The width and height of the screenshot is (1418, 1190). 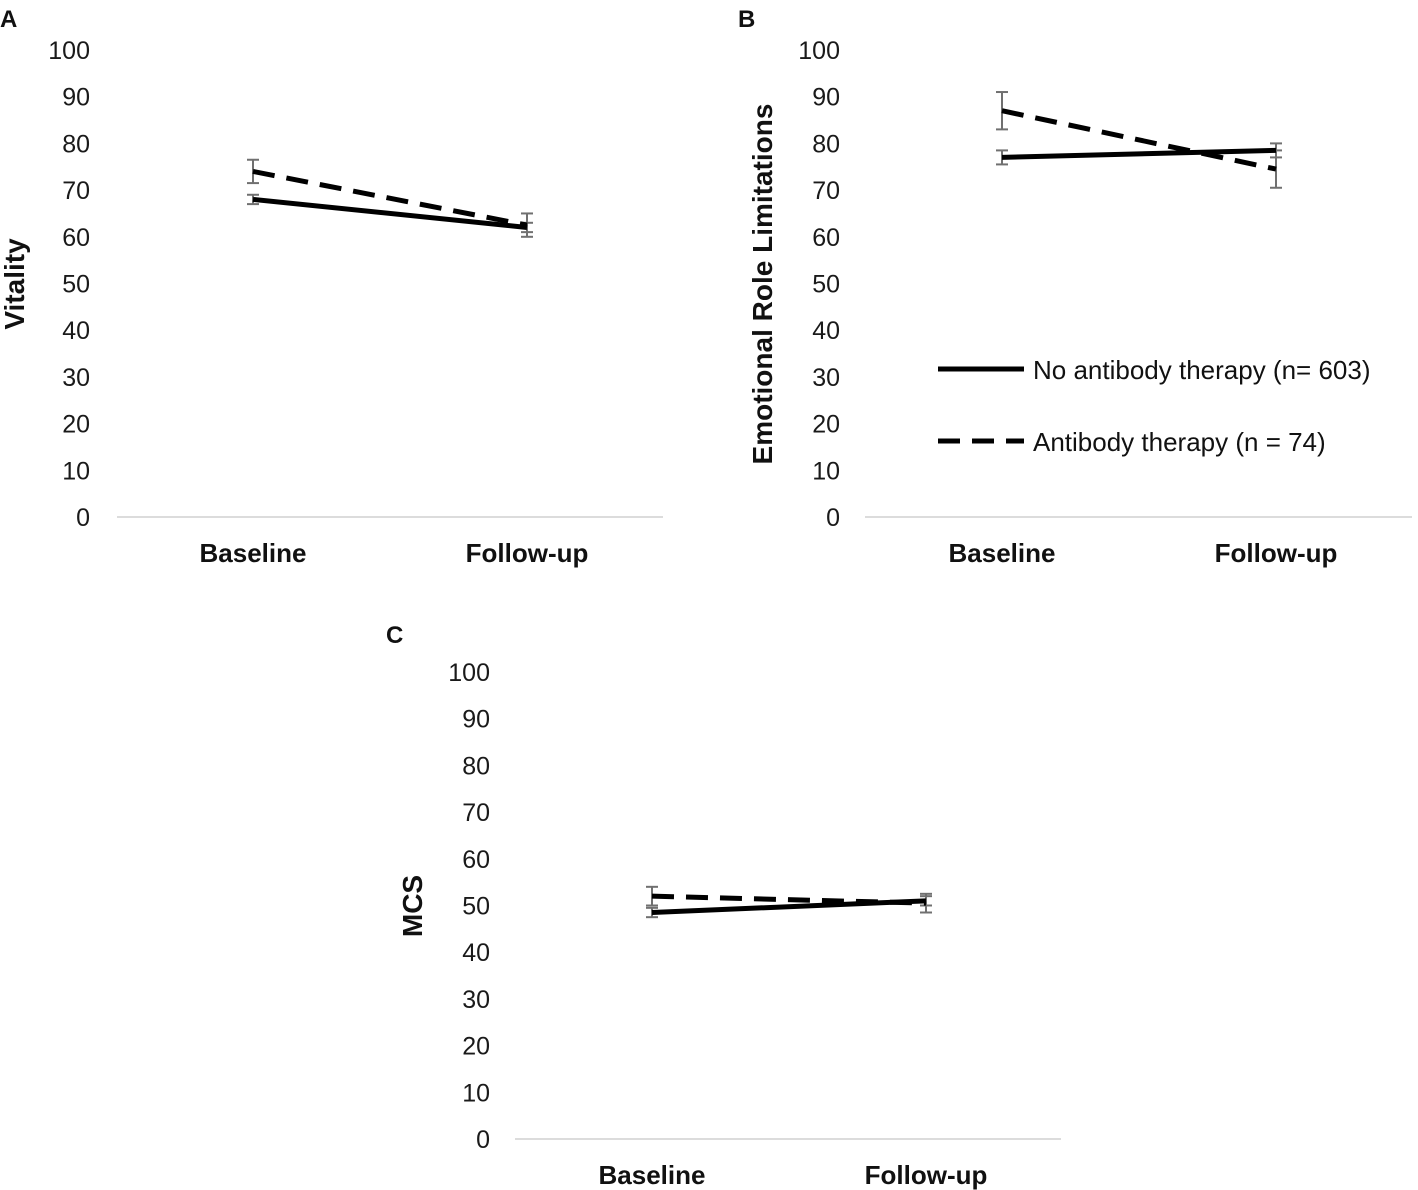 I want to click on panel-label-a: A, so click(x=8, y=19).